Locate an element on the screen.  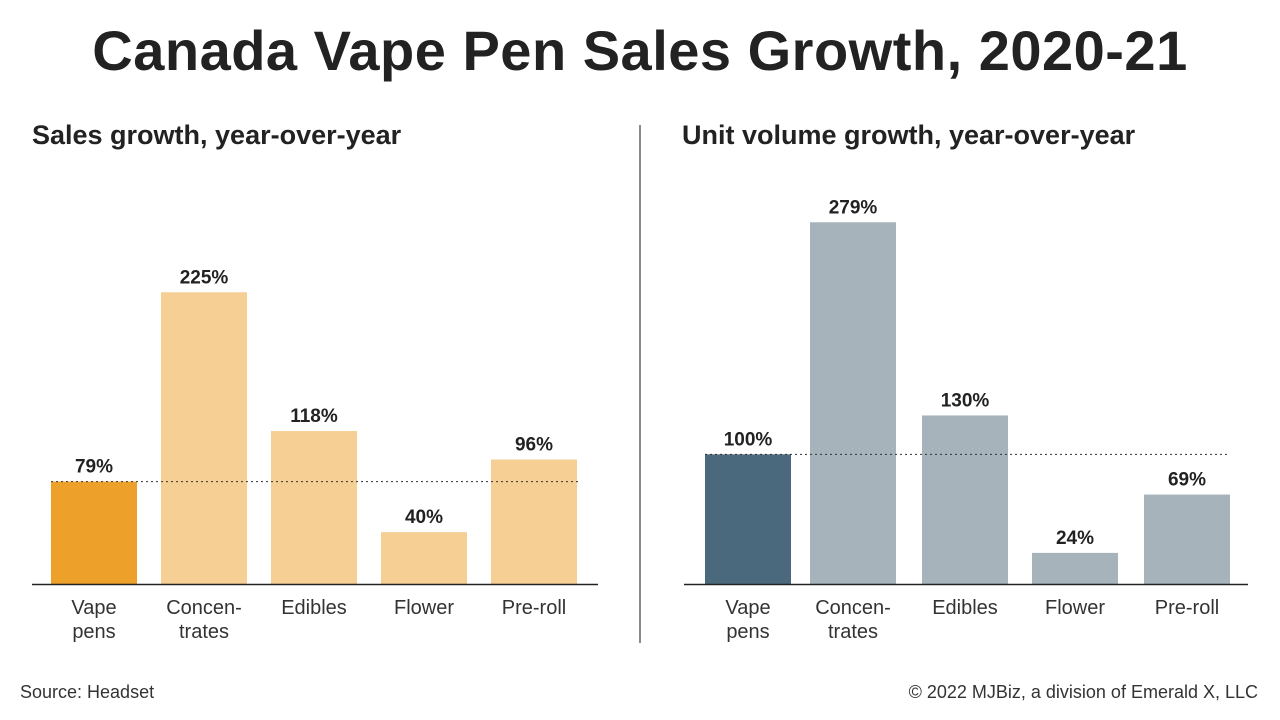
panel-divider is located at coordinates (640, 384).